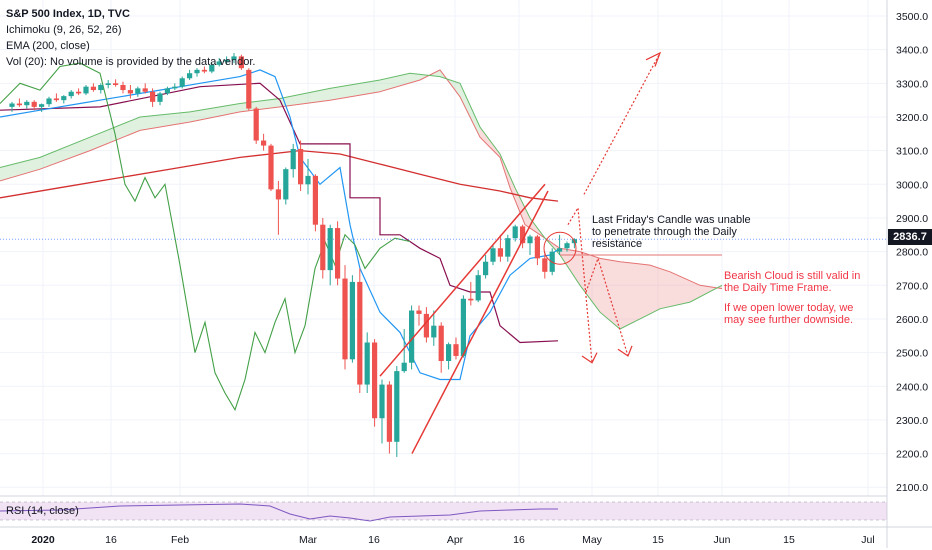  What do you see at coordinates (180, 540) in the screenshot?
I see `time-tick-label: Feb` at bounding box center [180, 540].